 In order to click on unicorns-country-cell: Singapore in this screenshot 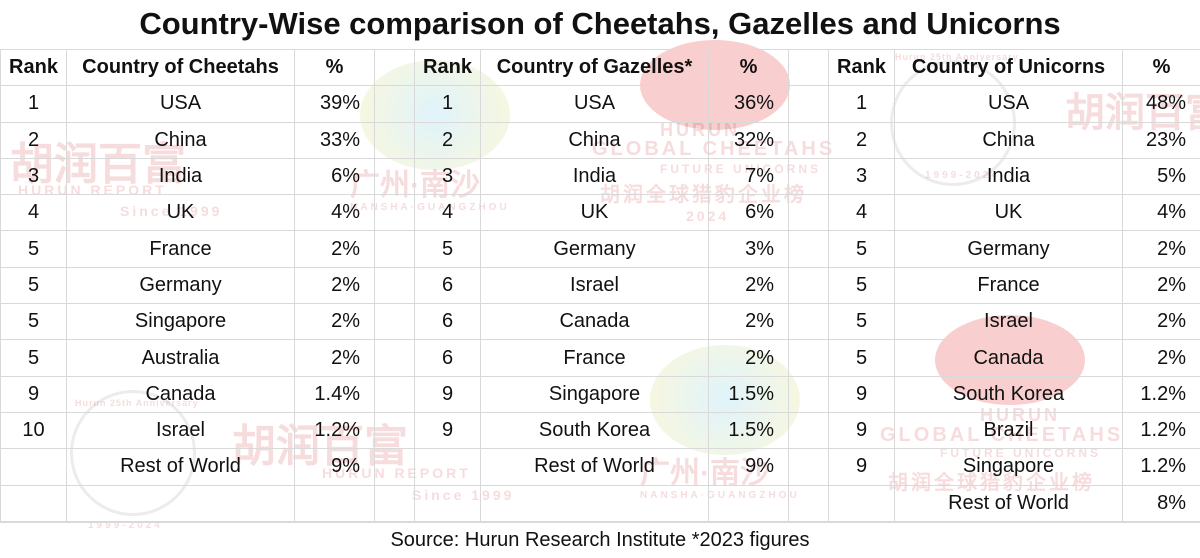, I will do `click(1008, 467)`.